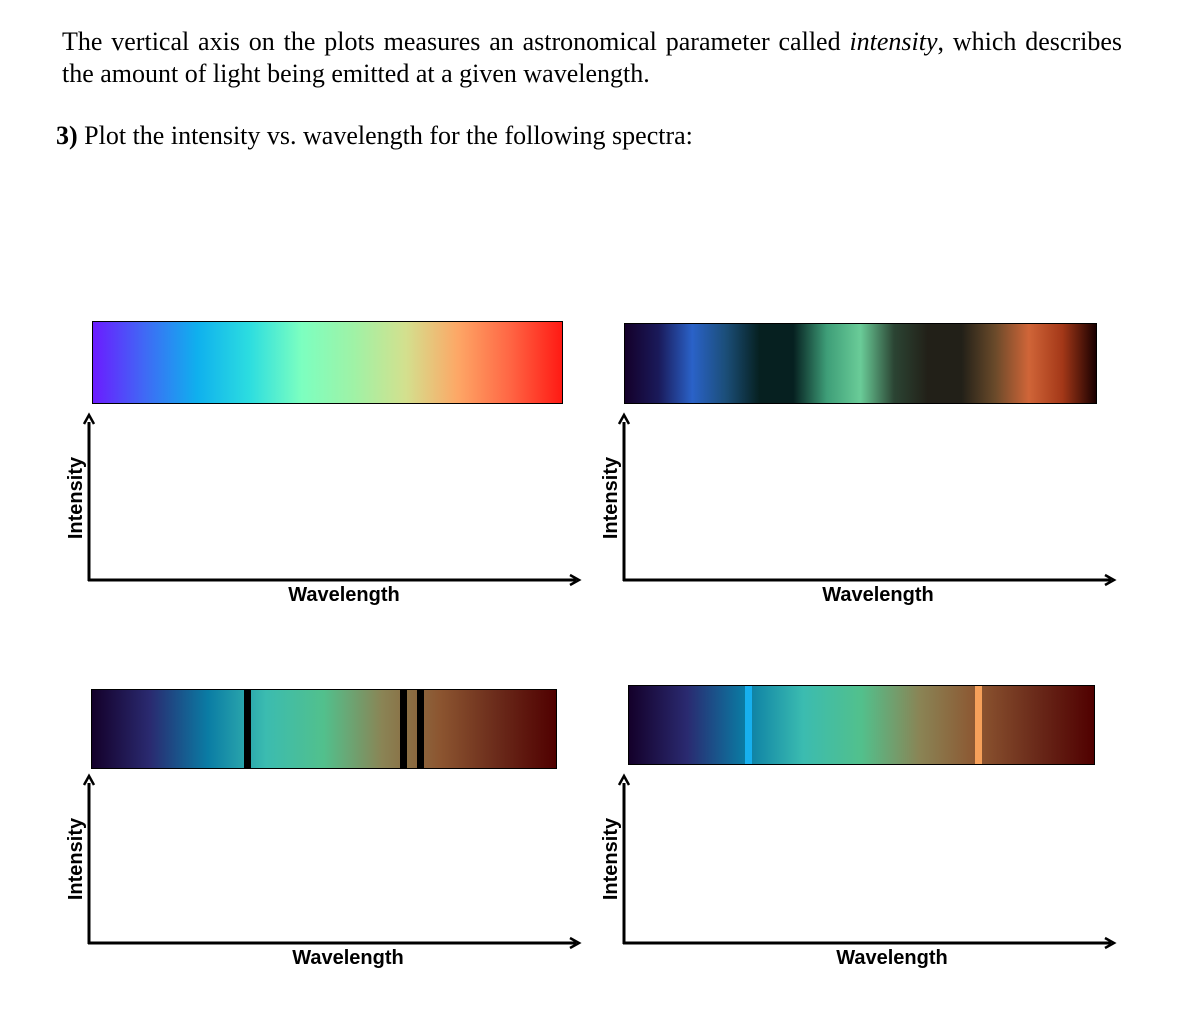  Describe the element at coordinates (323, 509) in the screenshot. I see `plot-1: Wavelength Intensity` at that location.